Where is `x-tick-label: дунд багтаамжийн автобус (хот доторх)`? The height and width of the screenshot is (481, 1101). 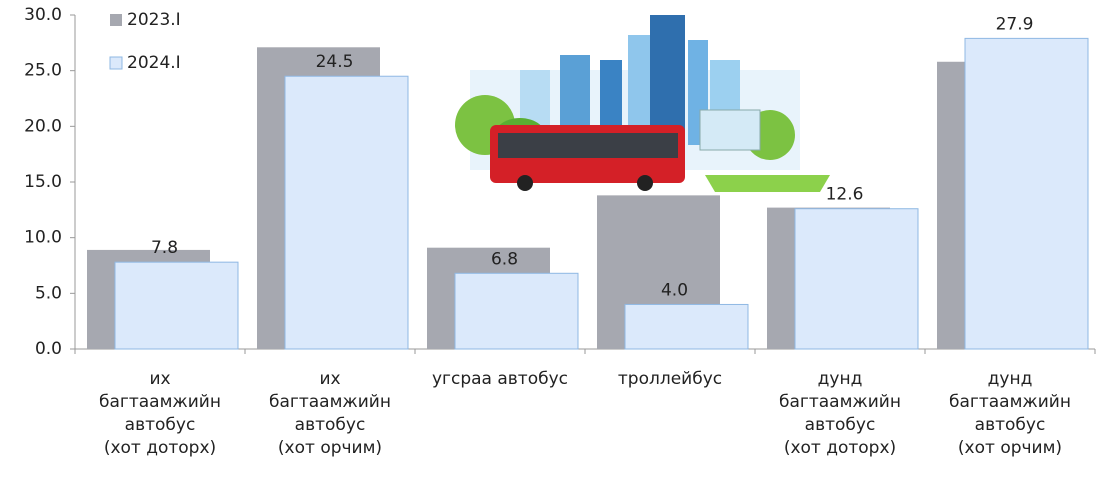 x-tick-label: дунд багтаамжийн автобус (хот доторх) is located at coordinates (840, 413).